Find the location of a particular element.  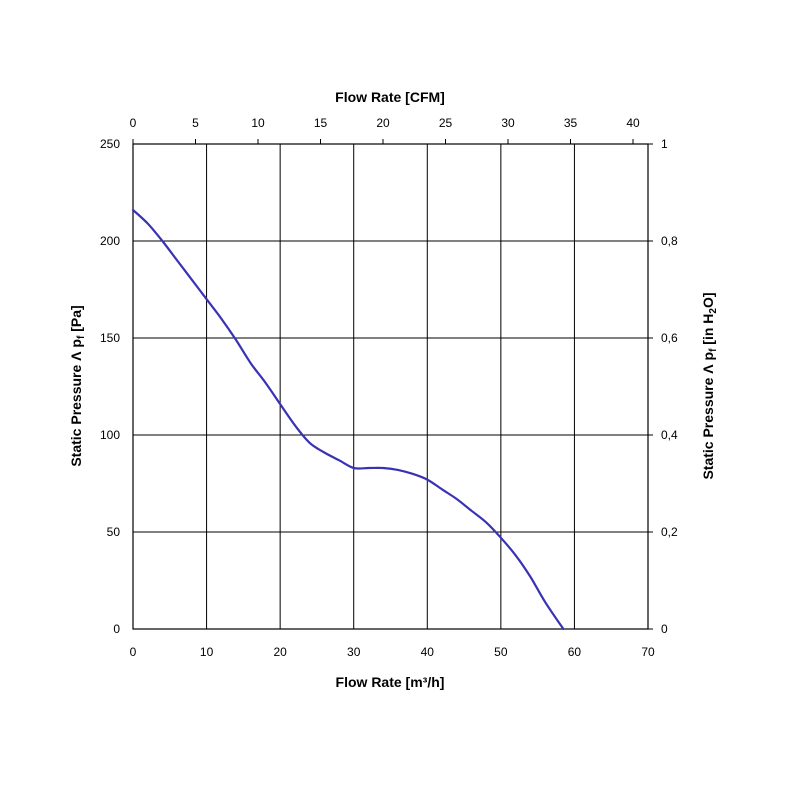

x-tick-label-bottom: 30 is located at coordinates (354, 652).